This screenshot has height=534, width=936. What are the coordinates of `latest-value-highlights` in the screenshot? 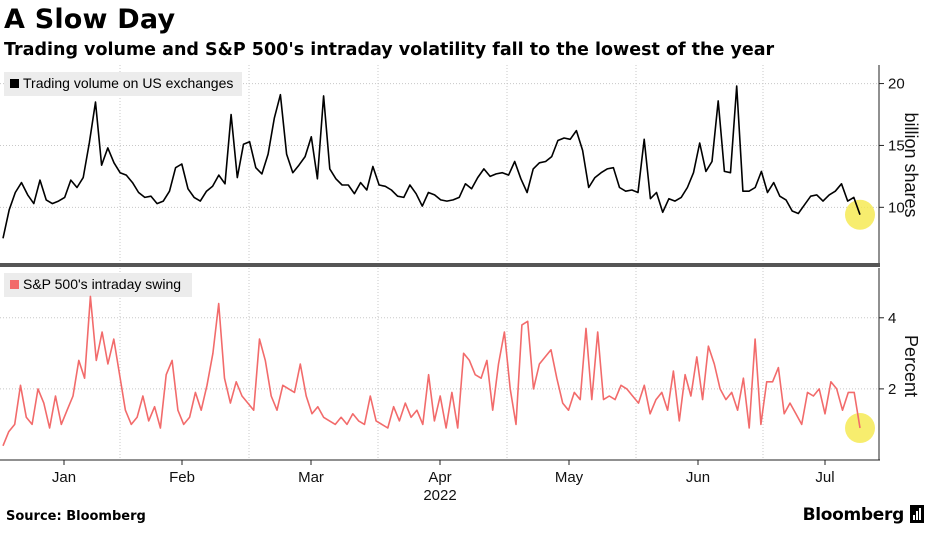 It's located at (860, 321).